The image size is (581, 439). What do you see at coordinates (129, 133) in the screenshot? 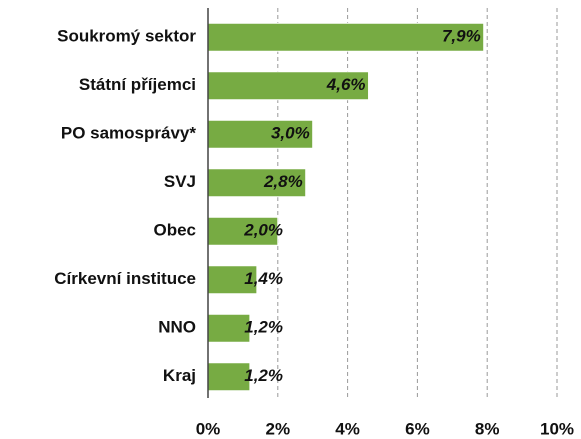
I see `y-tick-label: PO samosprávy*` at bounding box center [129, 133].